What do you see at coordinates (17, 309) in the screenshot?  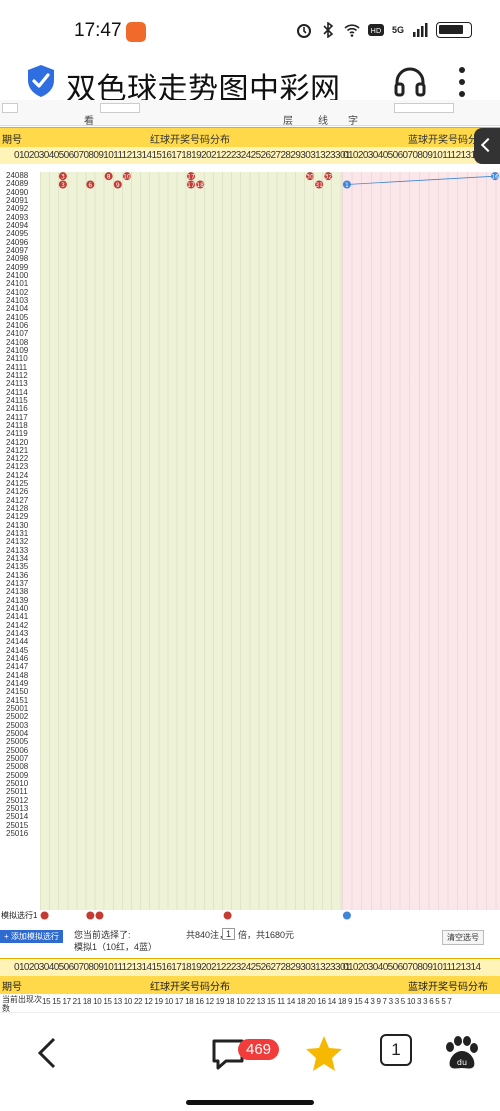 I see `period-label: 24104` at bounding box center [17, 309].